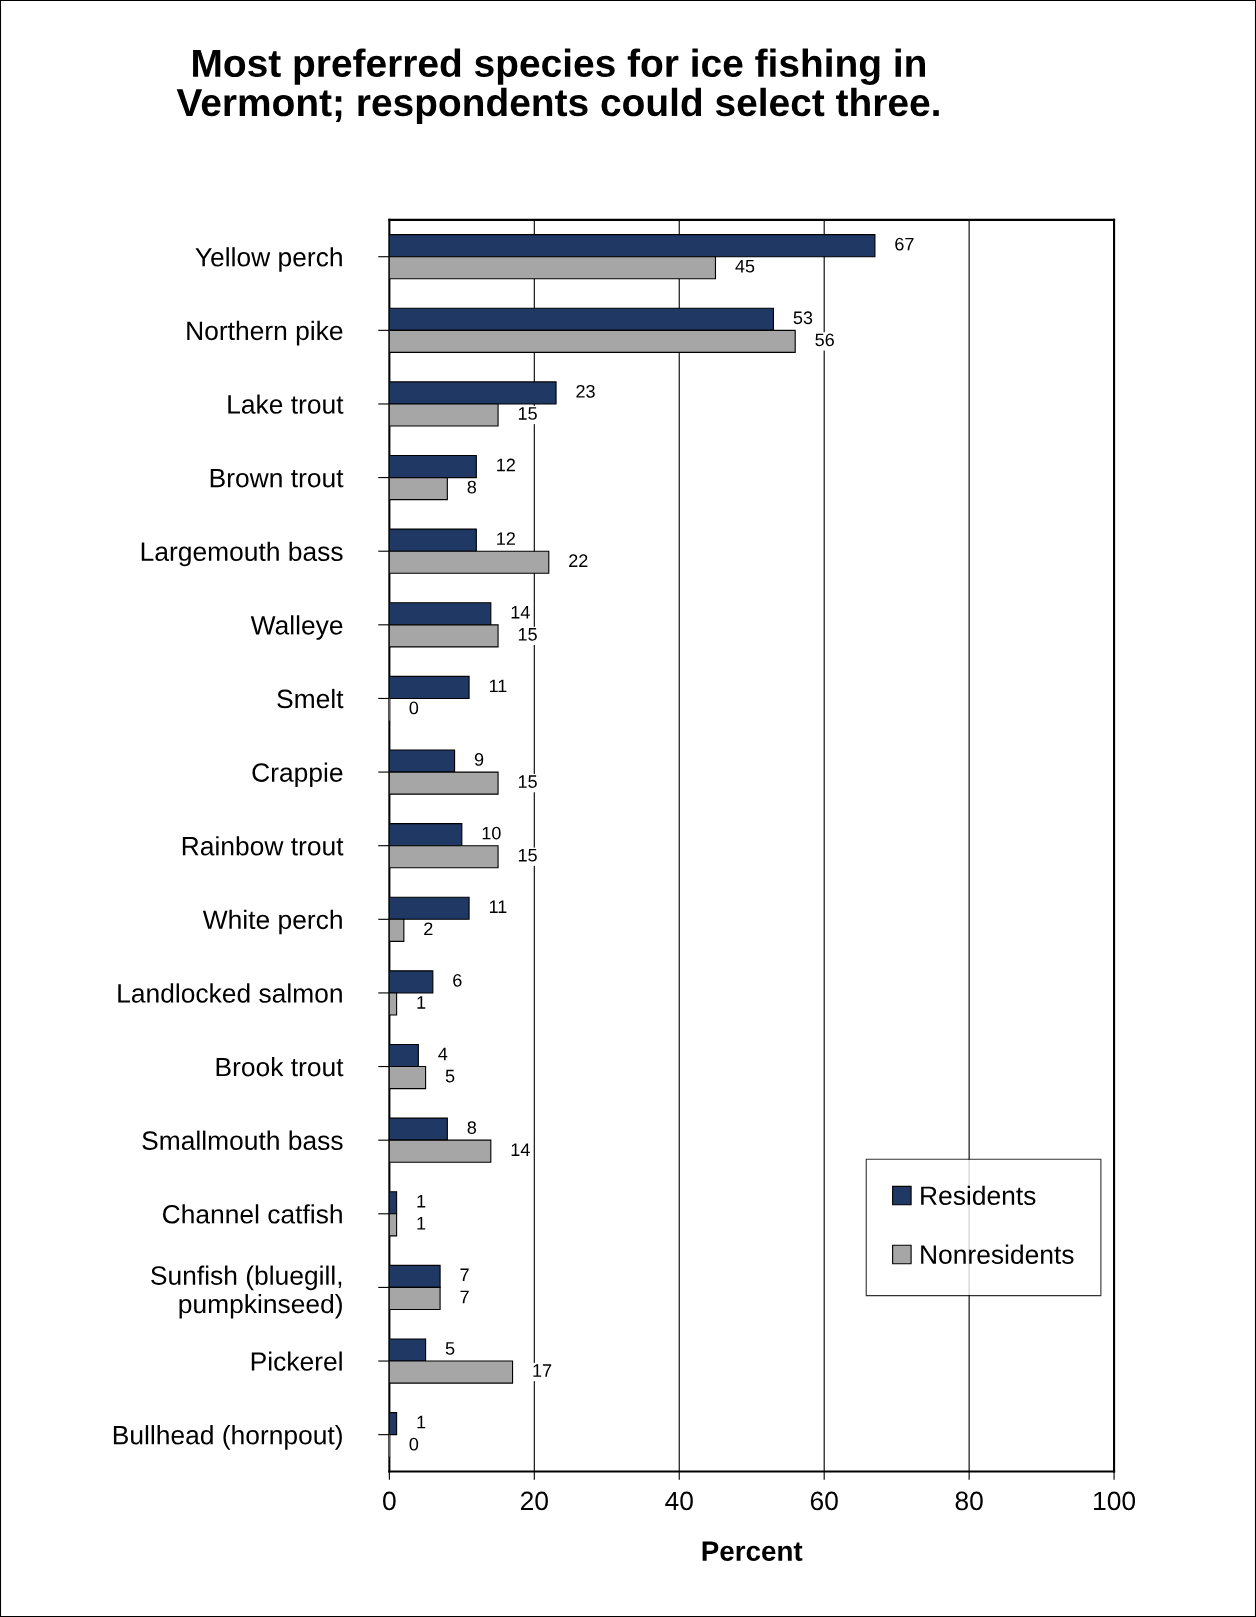 This screenshot has width=1256, height=1617. I want to click on data-label: 53, so click(803, 318).